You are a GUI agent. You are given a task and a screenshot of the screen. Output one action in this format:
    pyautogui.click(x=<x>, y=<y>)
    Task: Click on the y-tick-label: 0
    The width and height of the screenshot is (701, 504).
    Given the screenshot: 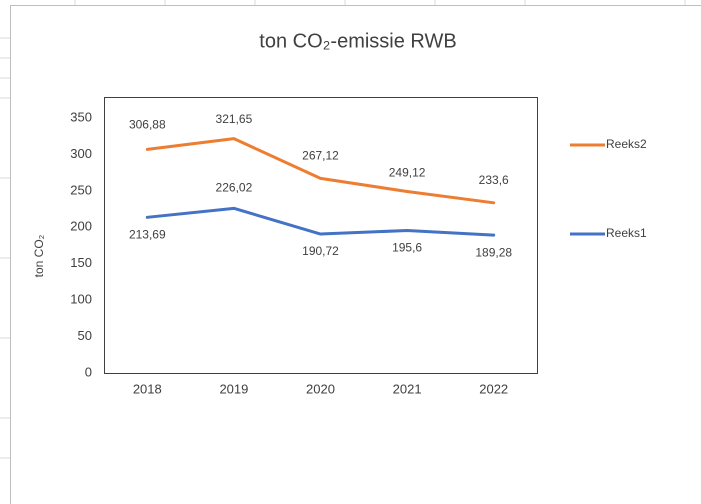 What is the action you would take?
    pyautogui.click(x=88, y=371)
    